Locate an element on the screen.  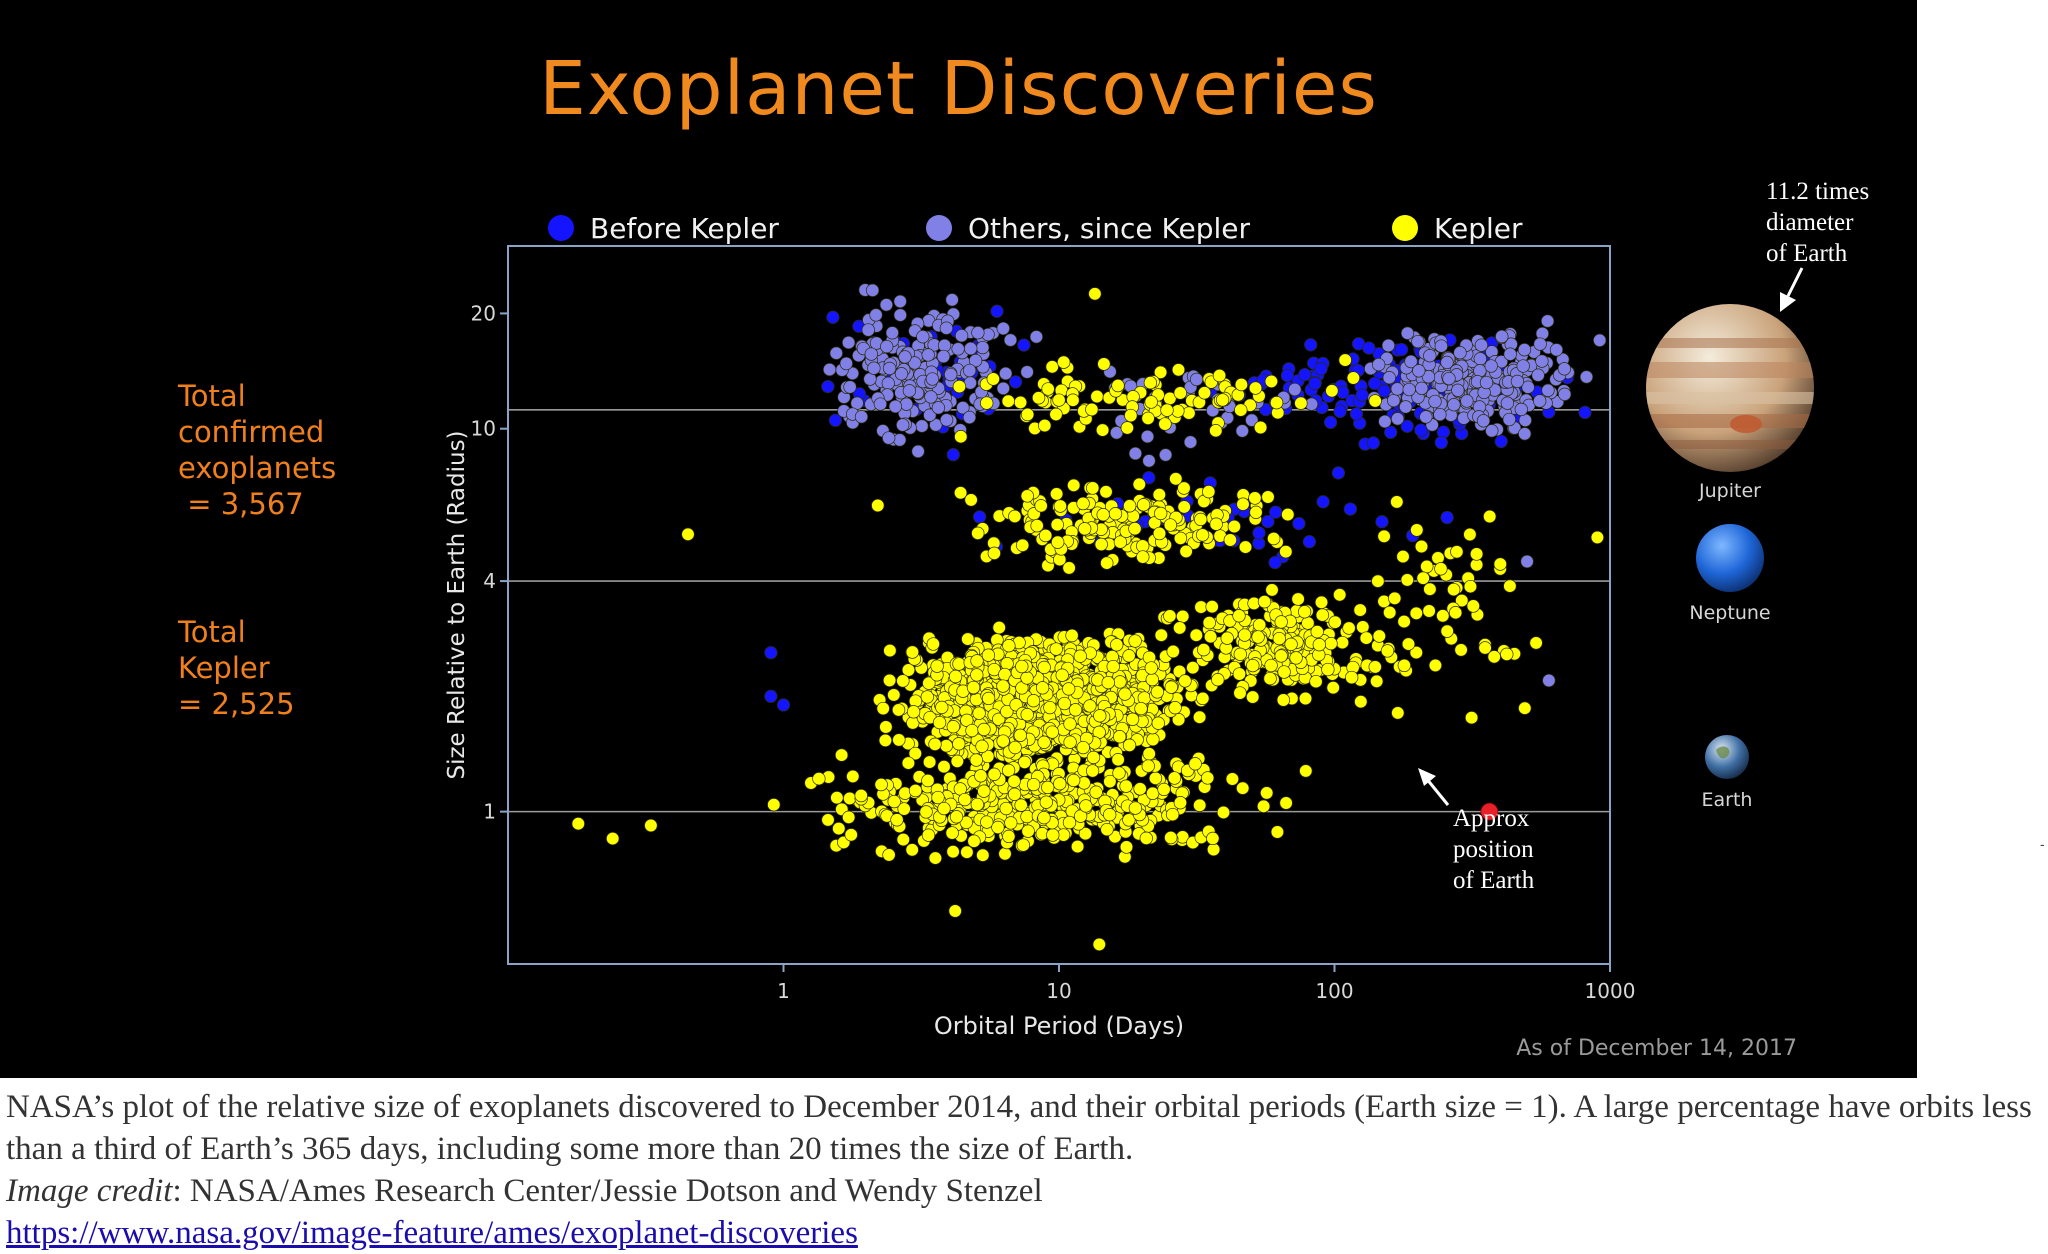
y-tick-label: 4 is located at coordinates (489, 581).